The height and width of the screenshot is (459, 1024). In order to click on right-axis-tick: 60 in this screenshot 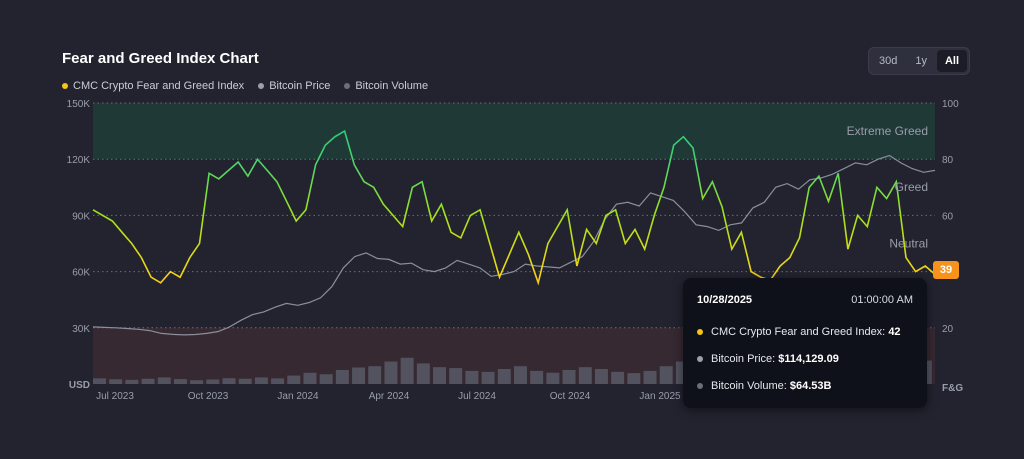, I will do `click(948, 216)`.